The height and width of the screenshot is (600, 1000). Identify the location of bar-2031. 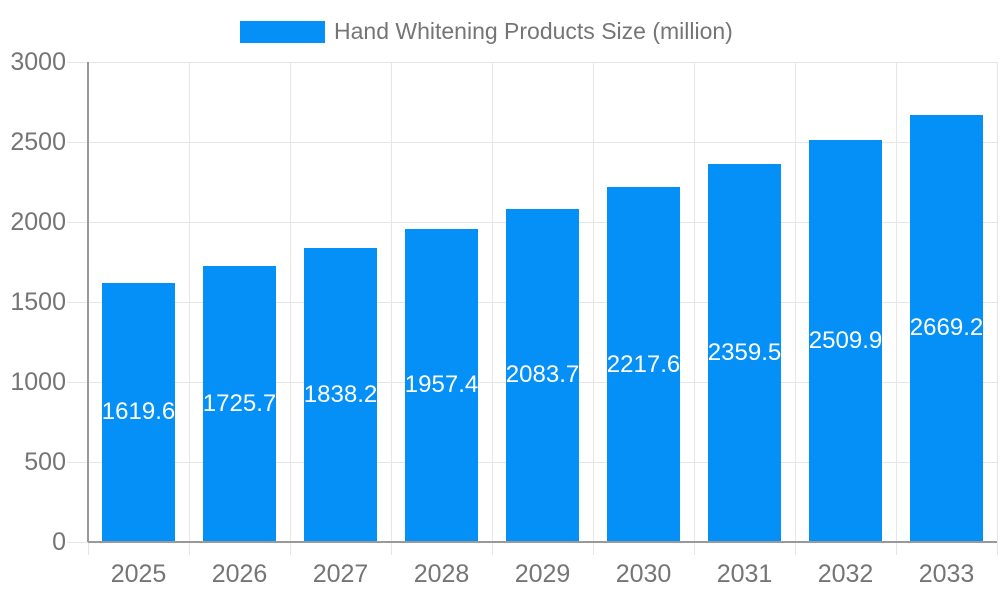
(744, 353).